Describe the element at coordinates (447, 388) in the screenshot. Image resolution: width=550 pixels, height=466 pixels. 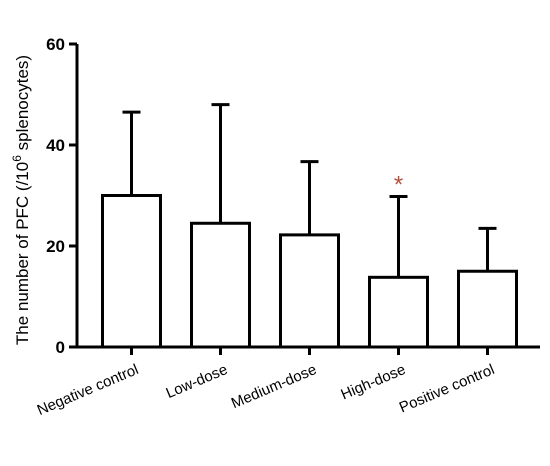
I see `x-tick-label: Positive control` at that location.